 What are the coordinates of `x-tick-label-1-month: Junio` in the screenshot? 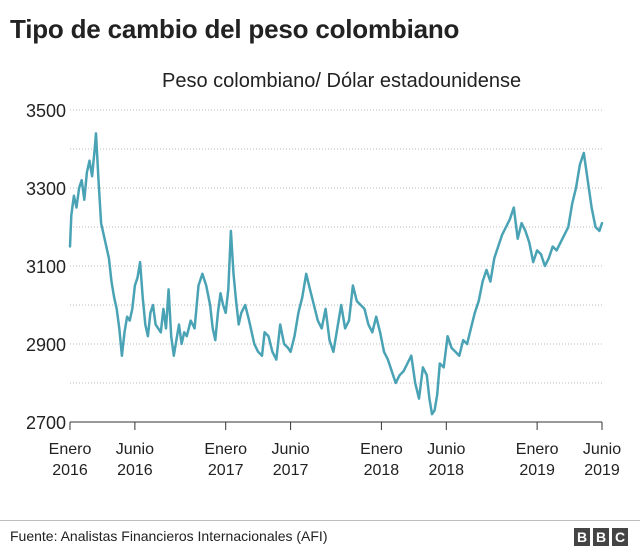 It's located at (135, 449).